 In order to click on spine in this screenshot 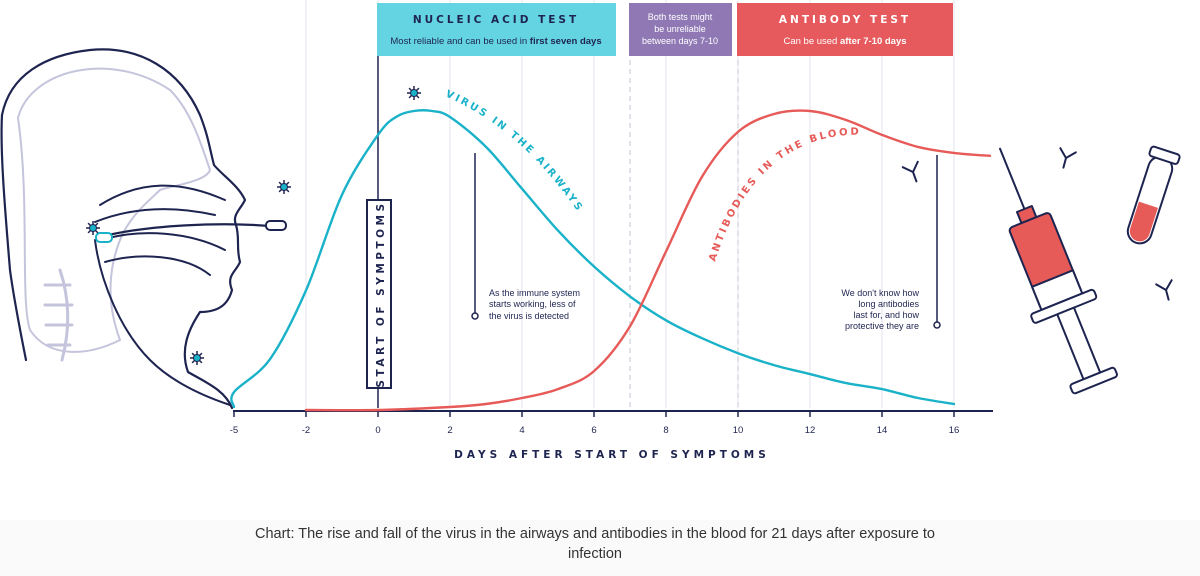, I will do `click(58, 315)`.